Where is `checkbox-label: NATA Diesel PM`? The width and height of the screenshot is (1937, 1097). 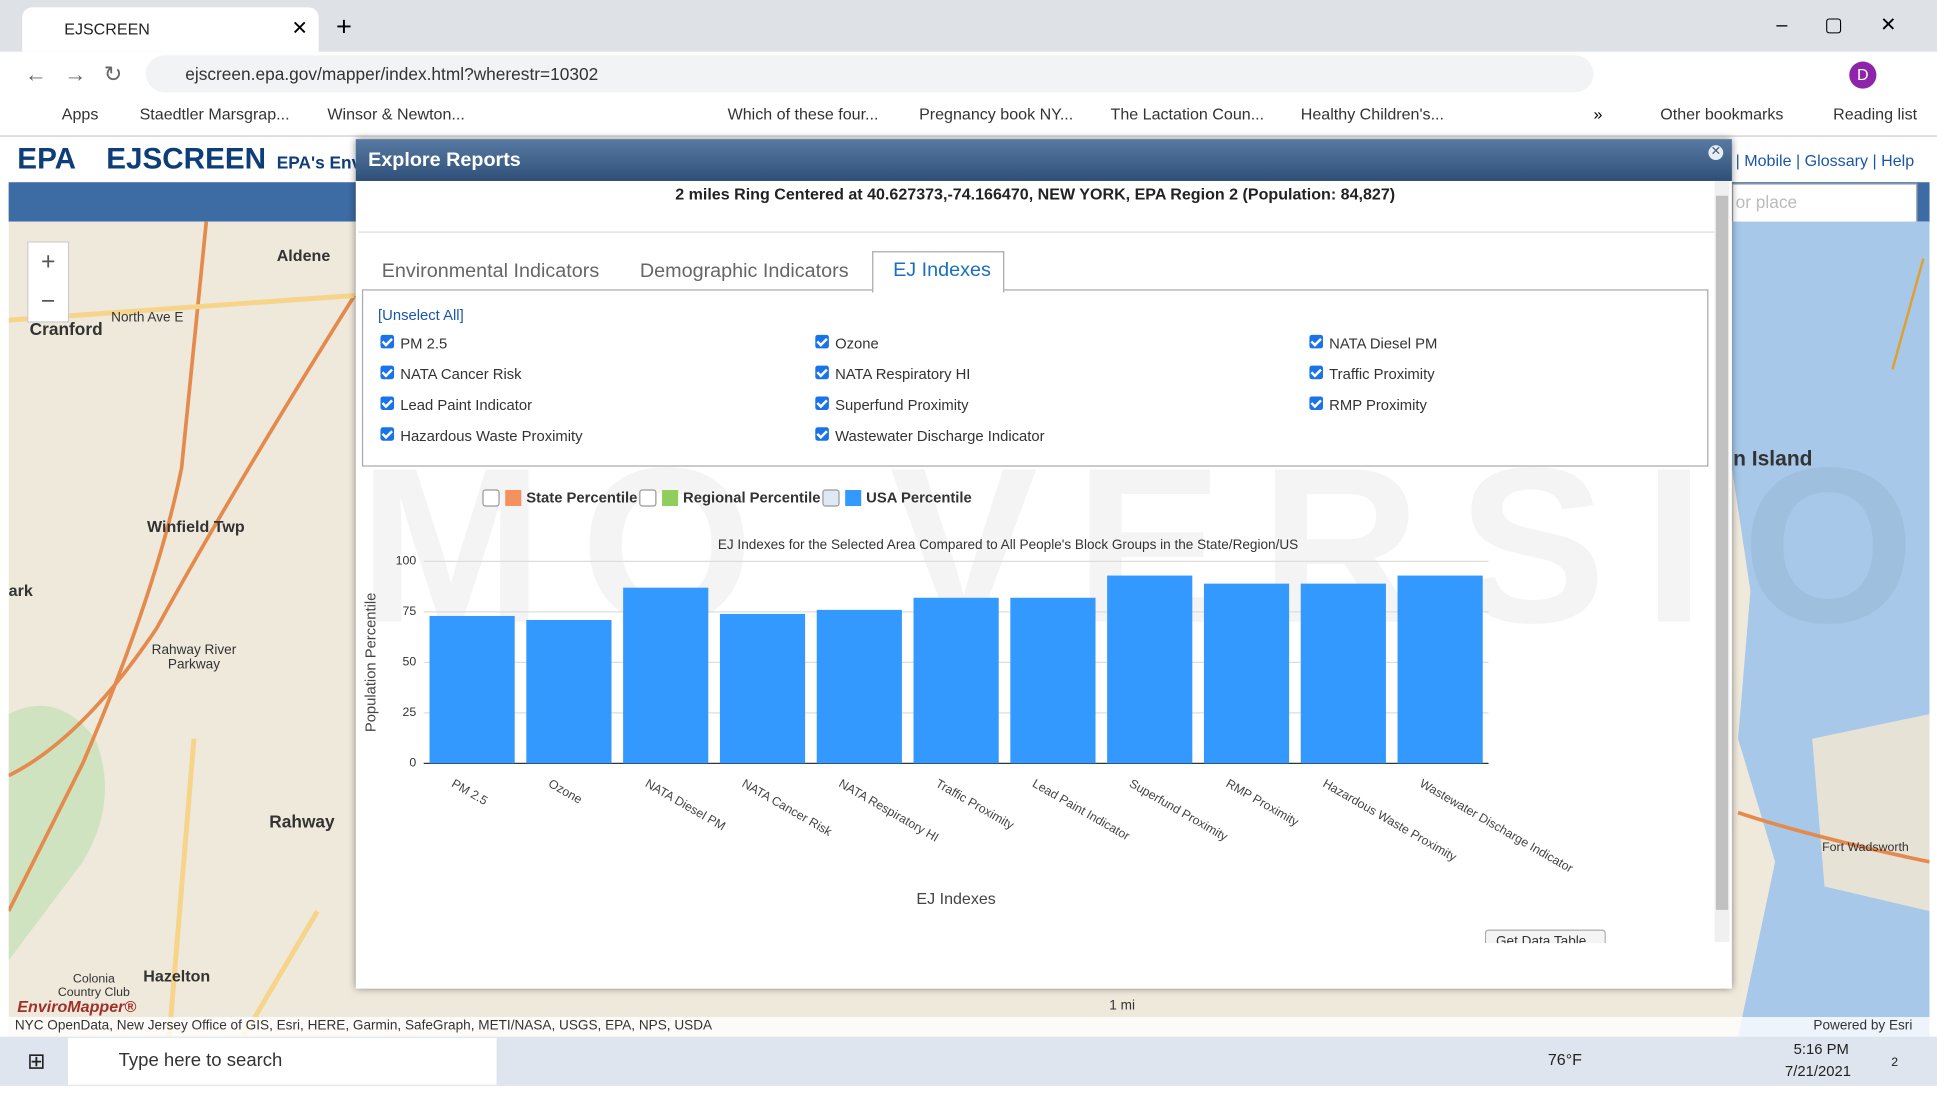
checkbox-label: NATA Diesel PM is located at coordinates (1383, 343).